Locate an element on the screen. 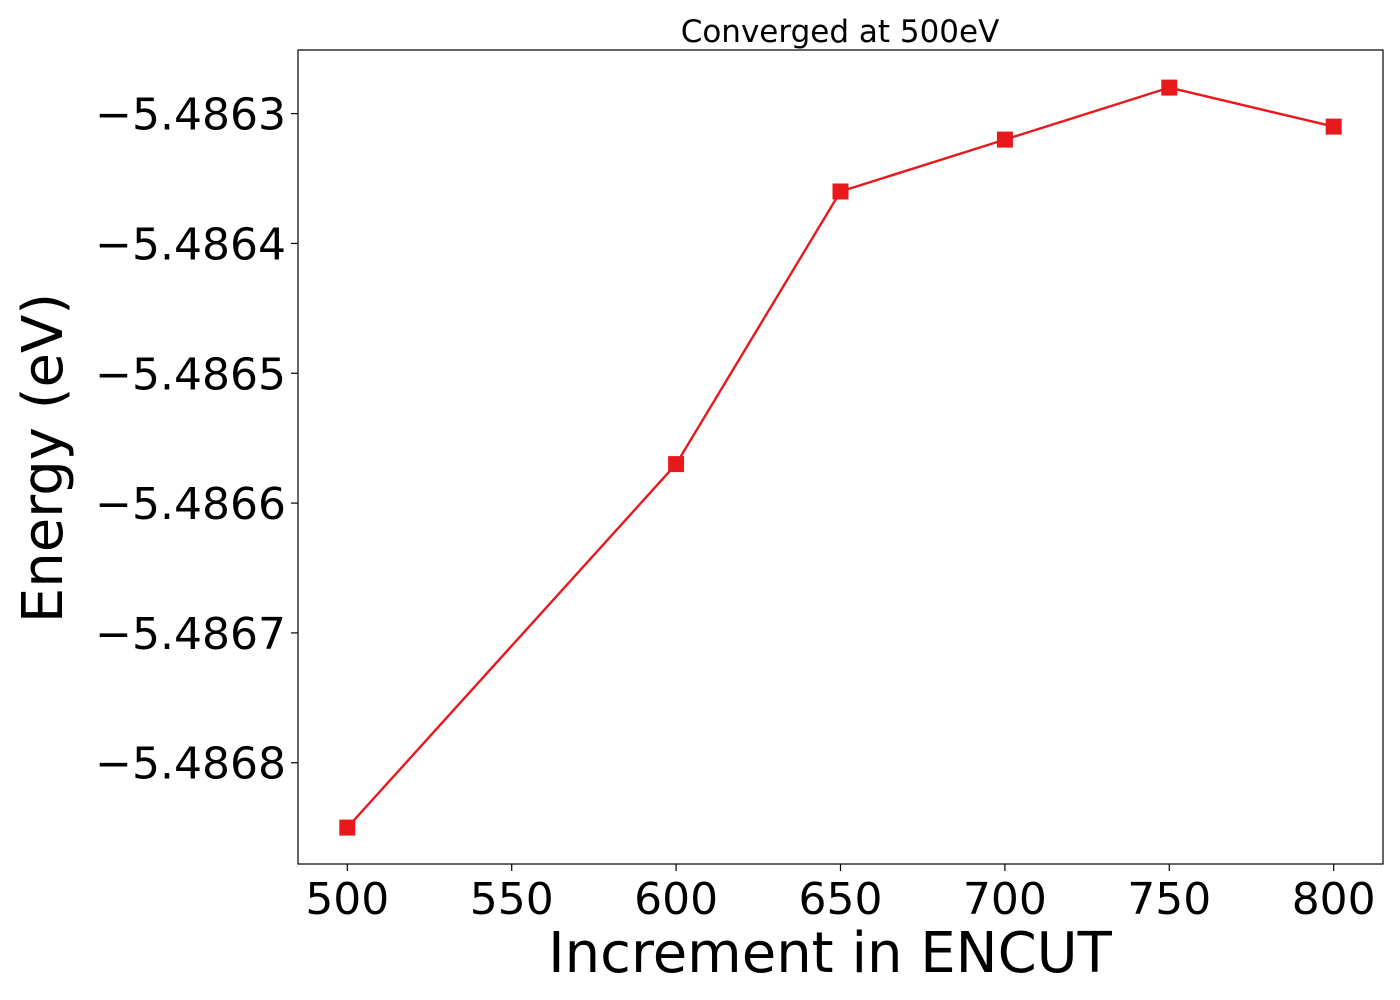 This screenshot has width=1400, height=1000. x-axis-ticks: 500 550 600 650 700 750 800 is located at coordinates (840, 894).